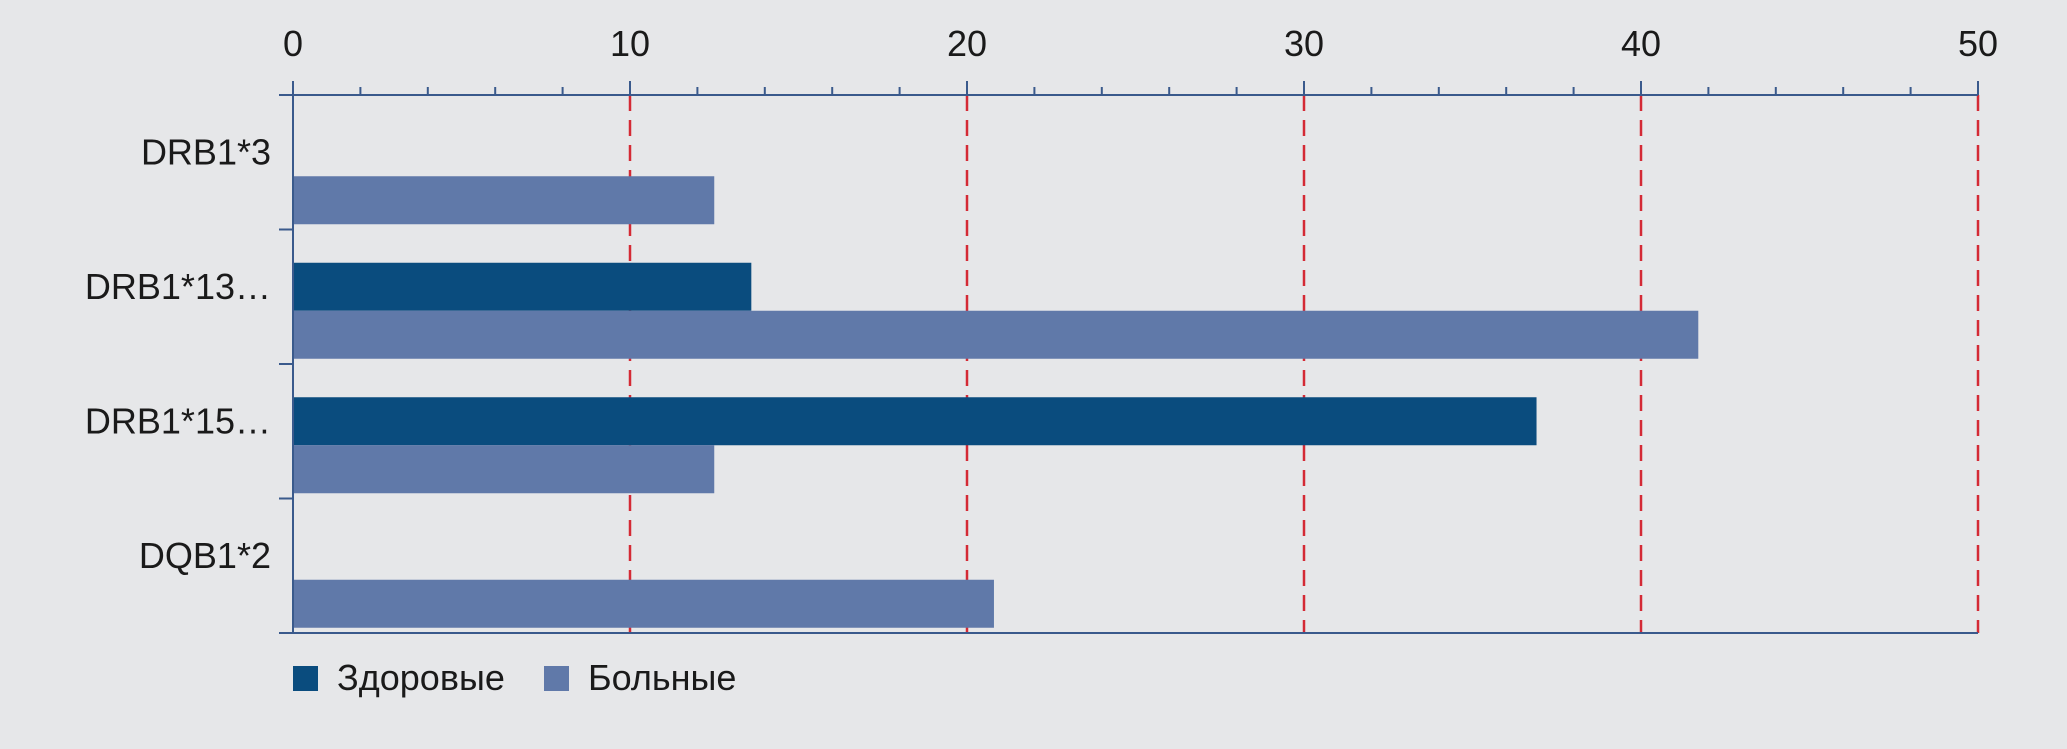  What do you see at coordinates (1304, 43) in the screenshot?
I see `x-tick-label: 30` at bounding box center [1304, 43].